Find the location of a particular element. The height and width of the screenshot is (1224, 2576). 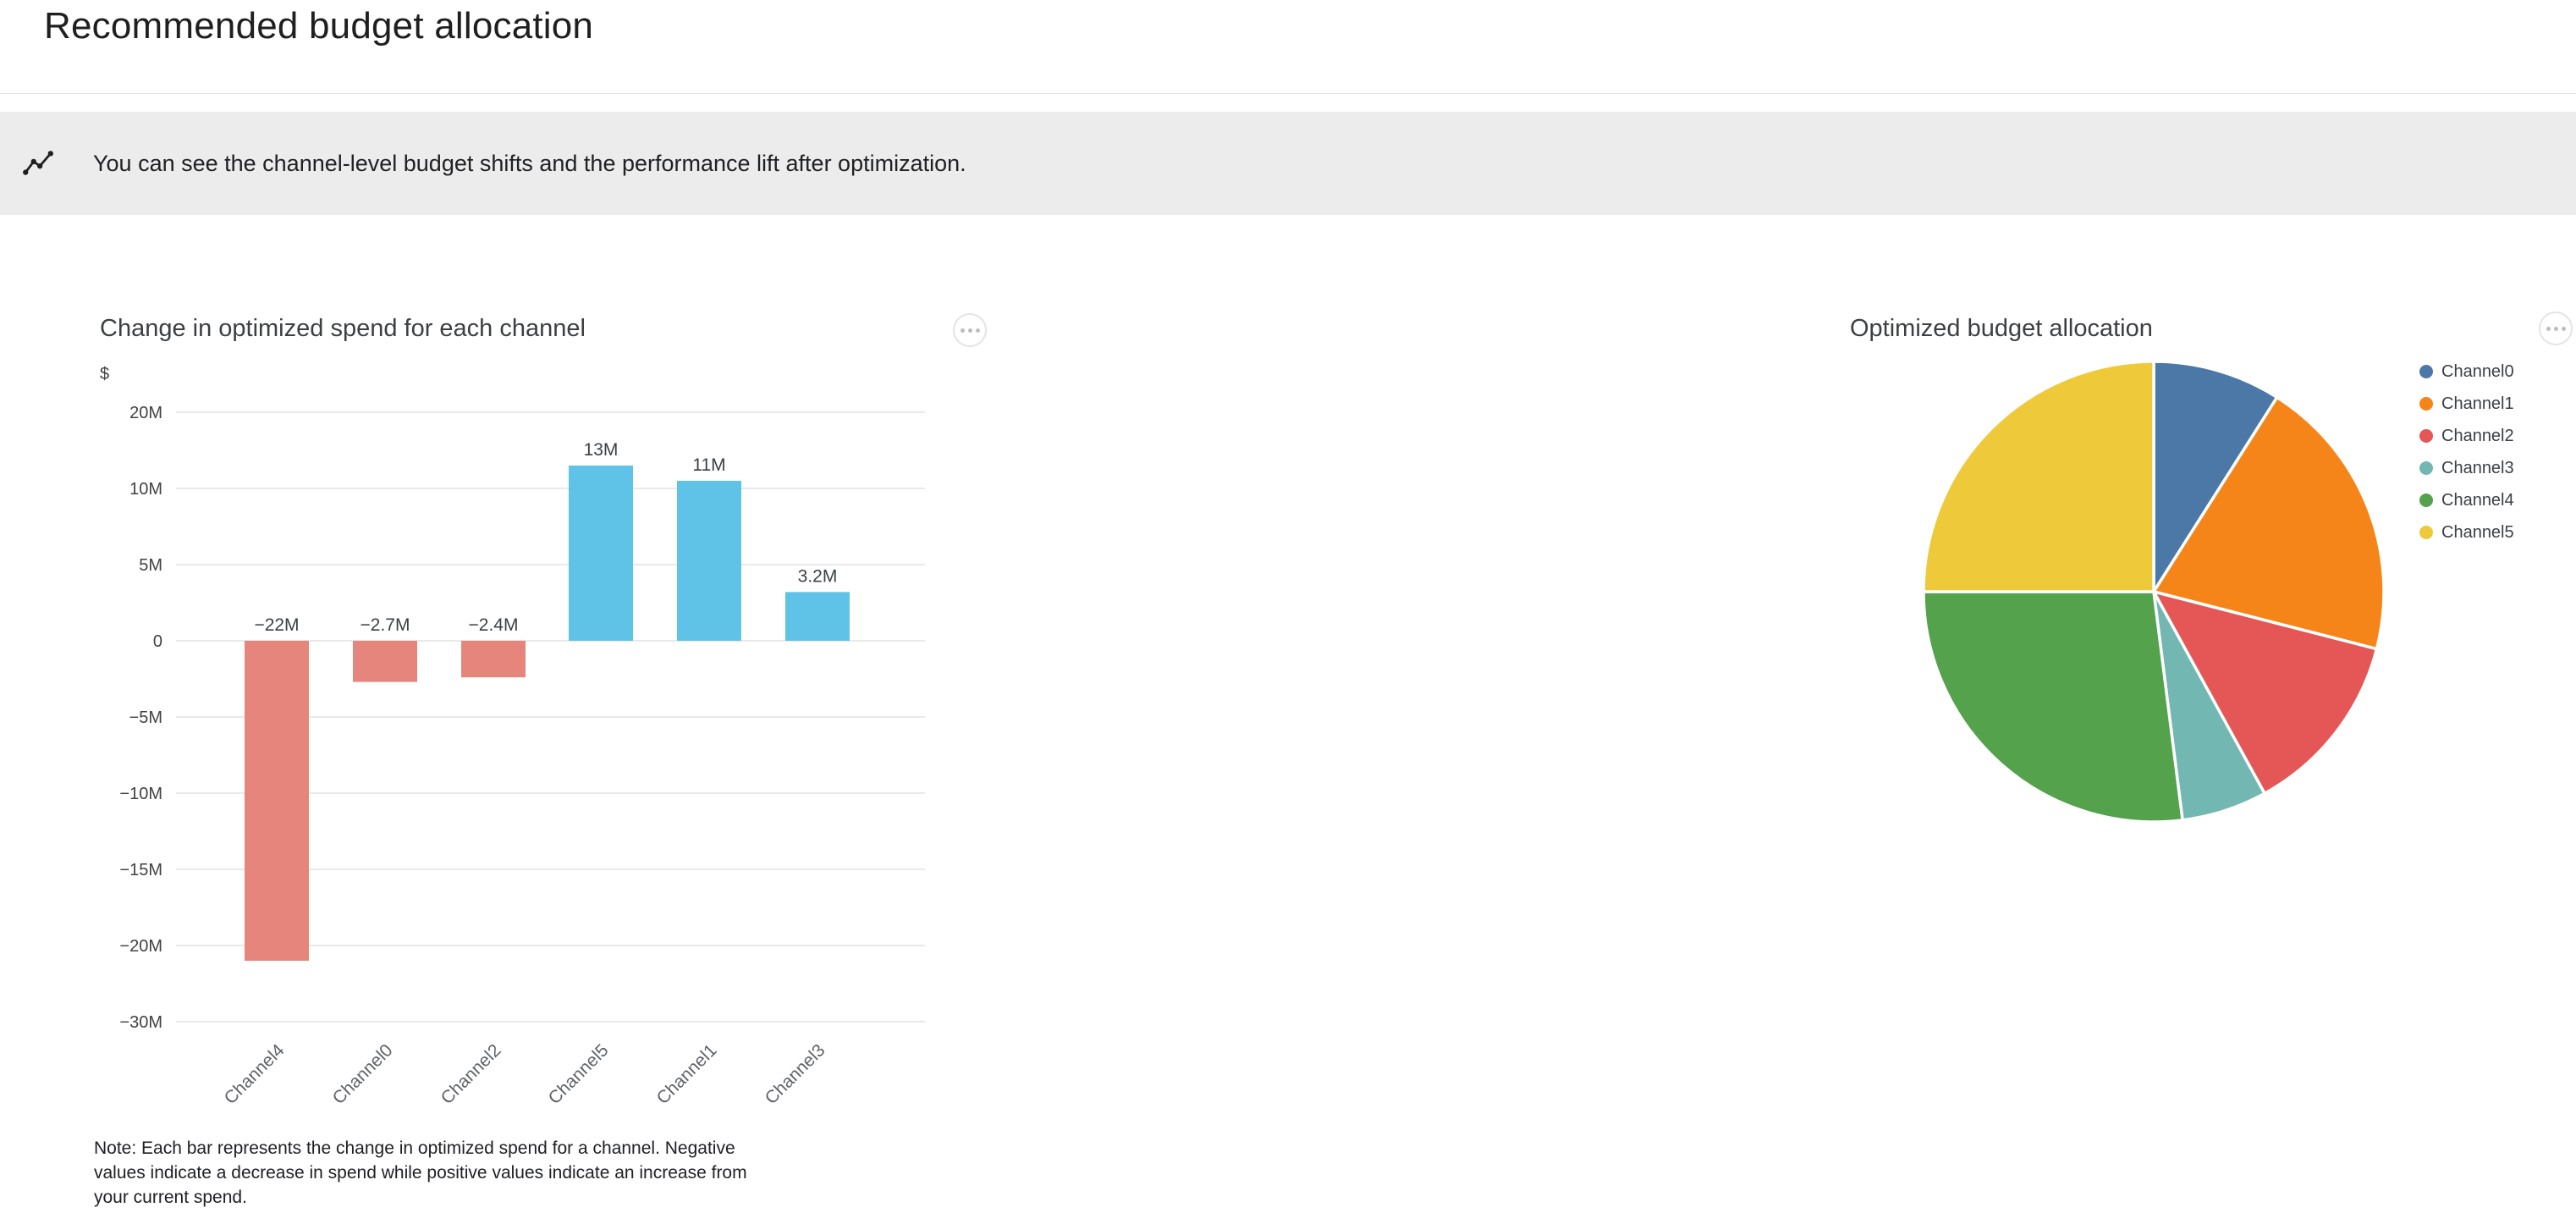

bar-chart-y-axis-label: $ is located at coordinates (104, 374).